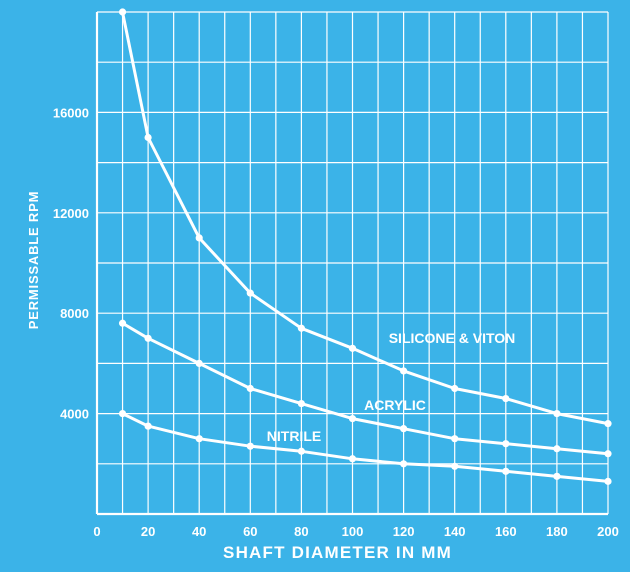  What do you see at coordinates (506, 531) in the screenshot?
I see `x-tick-label: 160` at bounding box center [506, 531].